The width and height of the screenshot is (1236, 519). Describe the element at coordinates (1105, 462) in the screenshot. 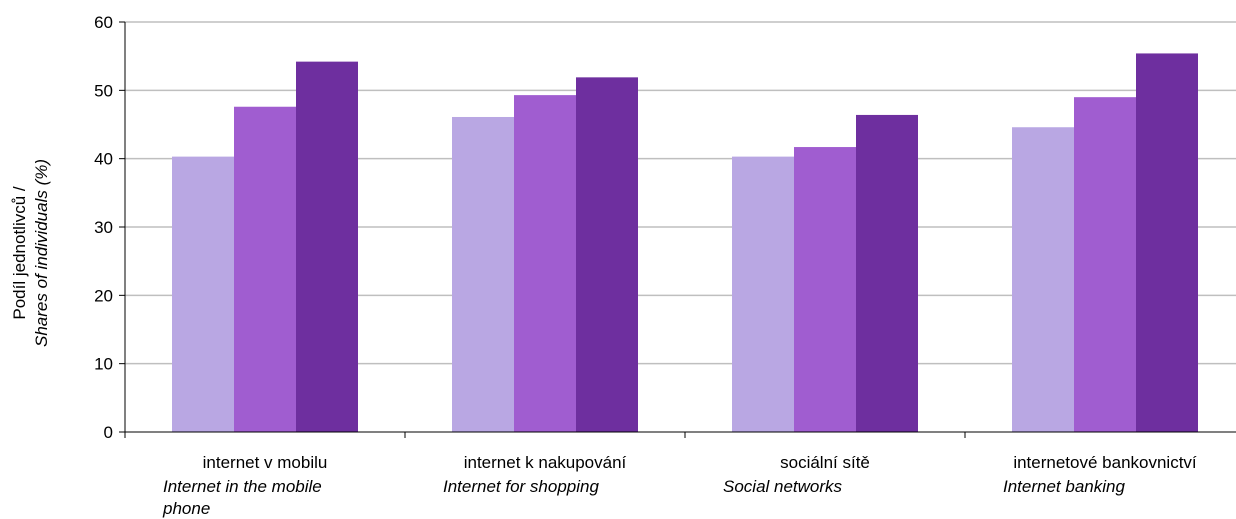

I see `x-tick-label: internetové bankovnictví` at that location.